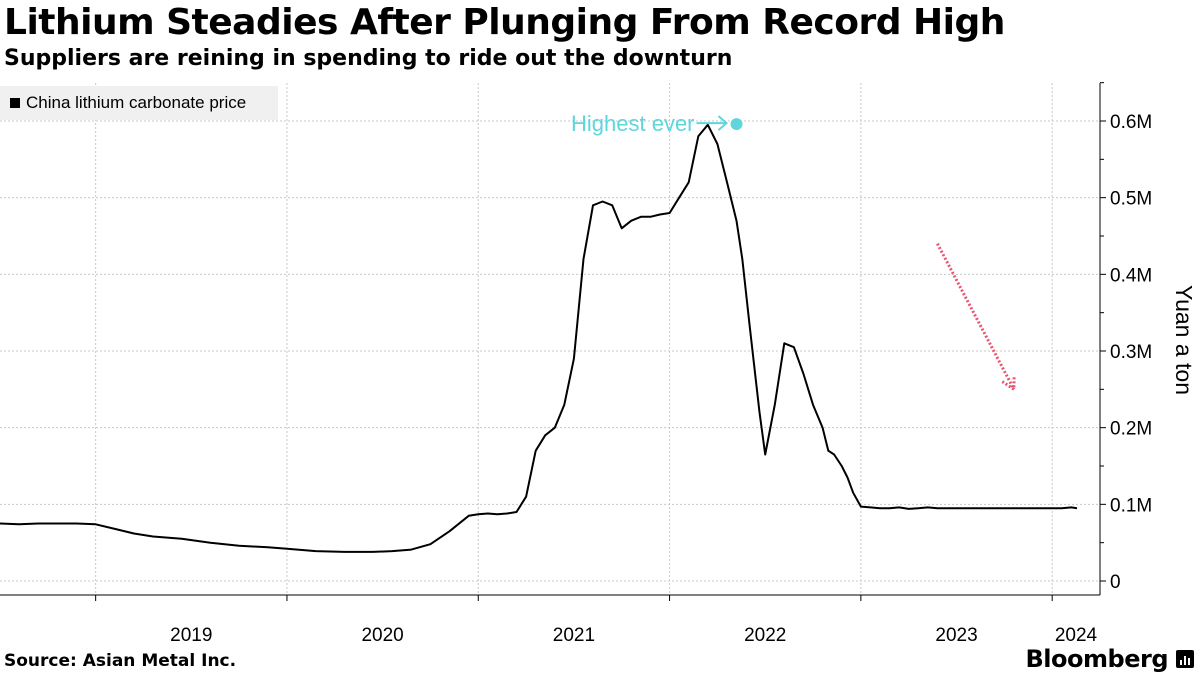 The height and width of the screenshot is (675, 1200). What do you see at coordinates (1184, 340) in the screenshot?
I see `y-axis-title: Yuan a ton` at bounding box center [1184, 340].